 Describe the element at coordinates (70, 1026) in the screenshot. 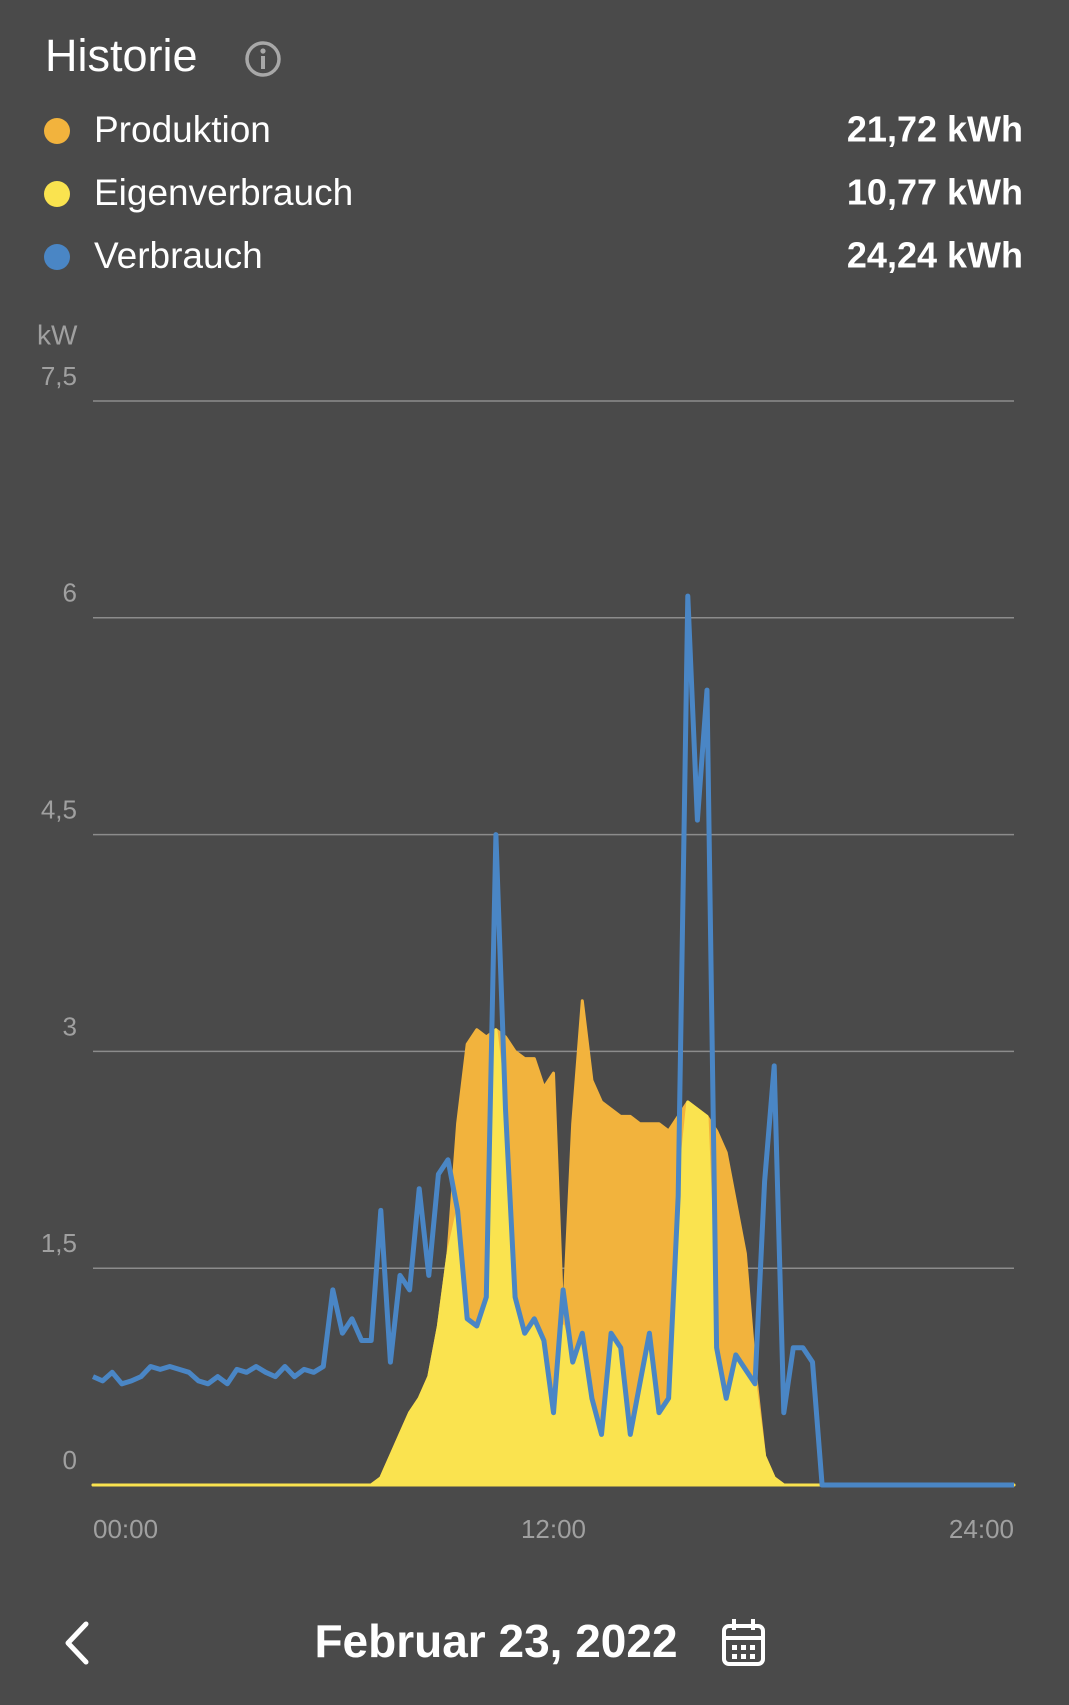

I see `y-tick-label: 3` at that location.